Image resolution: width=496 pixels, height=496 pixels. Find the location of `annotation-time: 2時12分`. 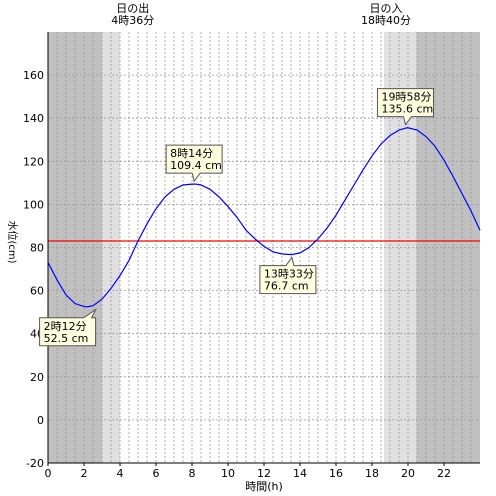

annotation-time: 2時12分 is located at coordinates (65, 326).